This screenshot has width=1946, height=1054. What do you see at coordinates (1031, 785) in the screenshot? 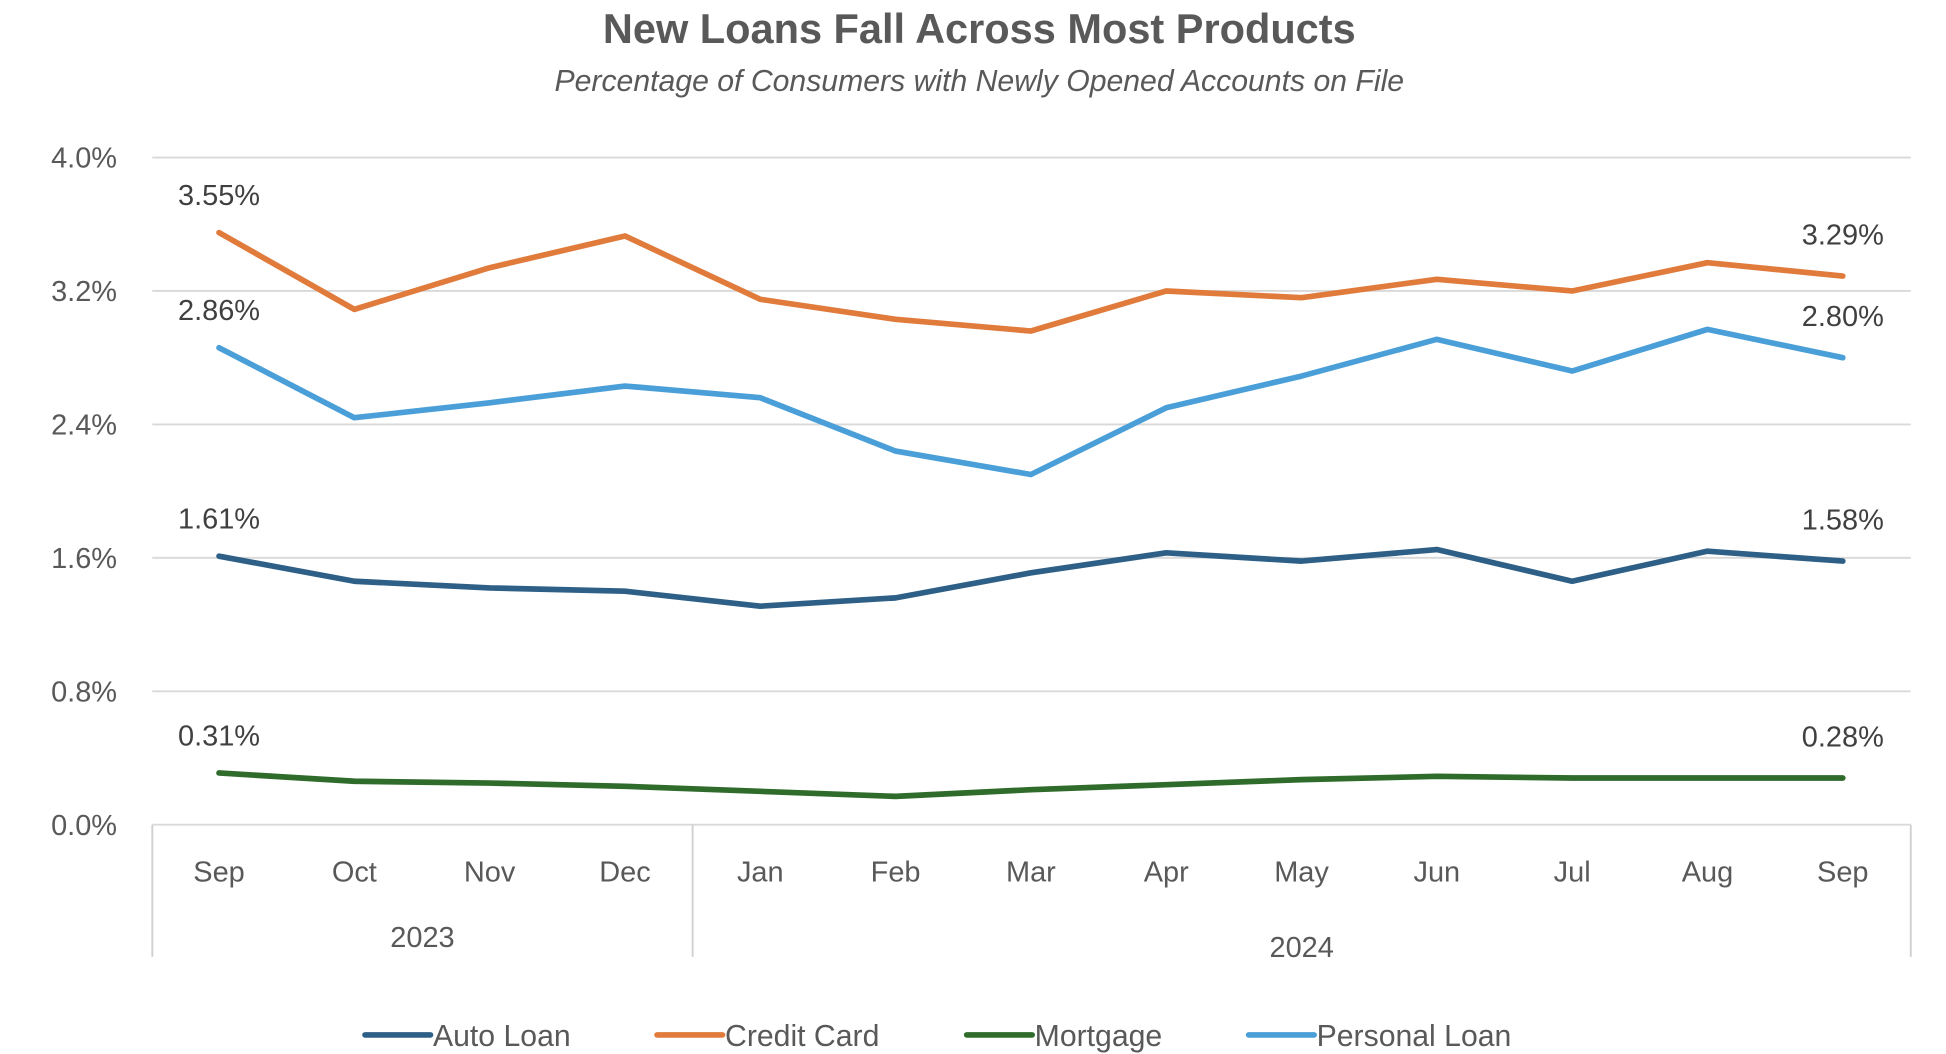
I see `series-mortgage` at bounding box center [1031, 785].